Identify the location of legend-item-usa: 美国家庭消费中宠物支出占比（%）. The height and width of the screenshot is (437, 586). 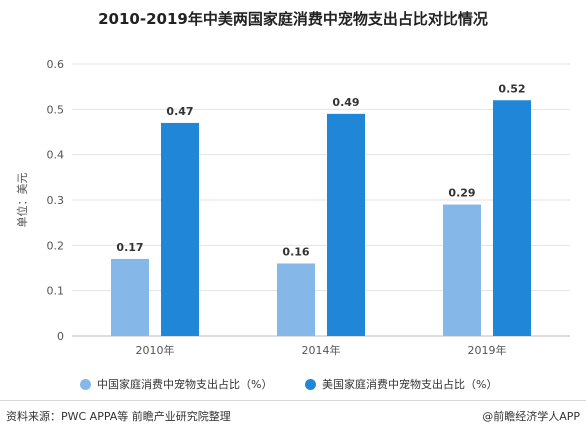
(401, 384).